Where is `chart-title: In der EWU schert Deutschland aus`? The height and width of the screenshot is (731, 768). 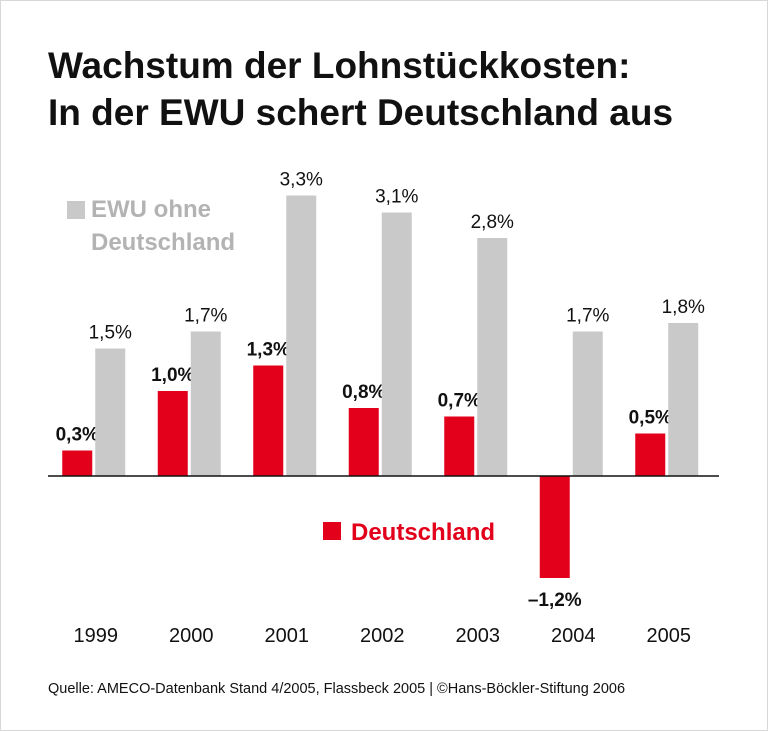
chart-title: In der EWU schert Deutschland aus is located at coordinates (360, 112).